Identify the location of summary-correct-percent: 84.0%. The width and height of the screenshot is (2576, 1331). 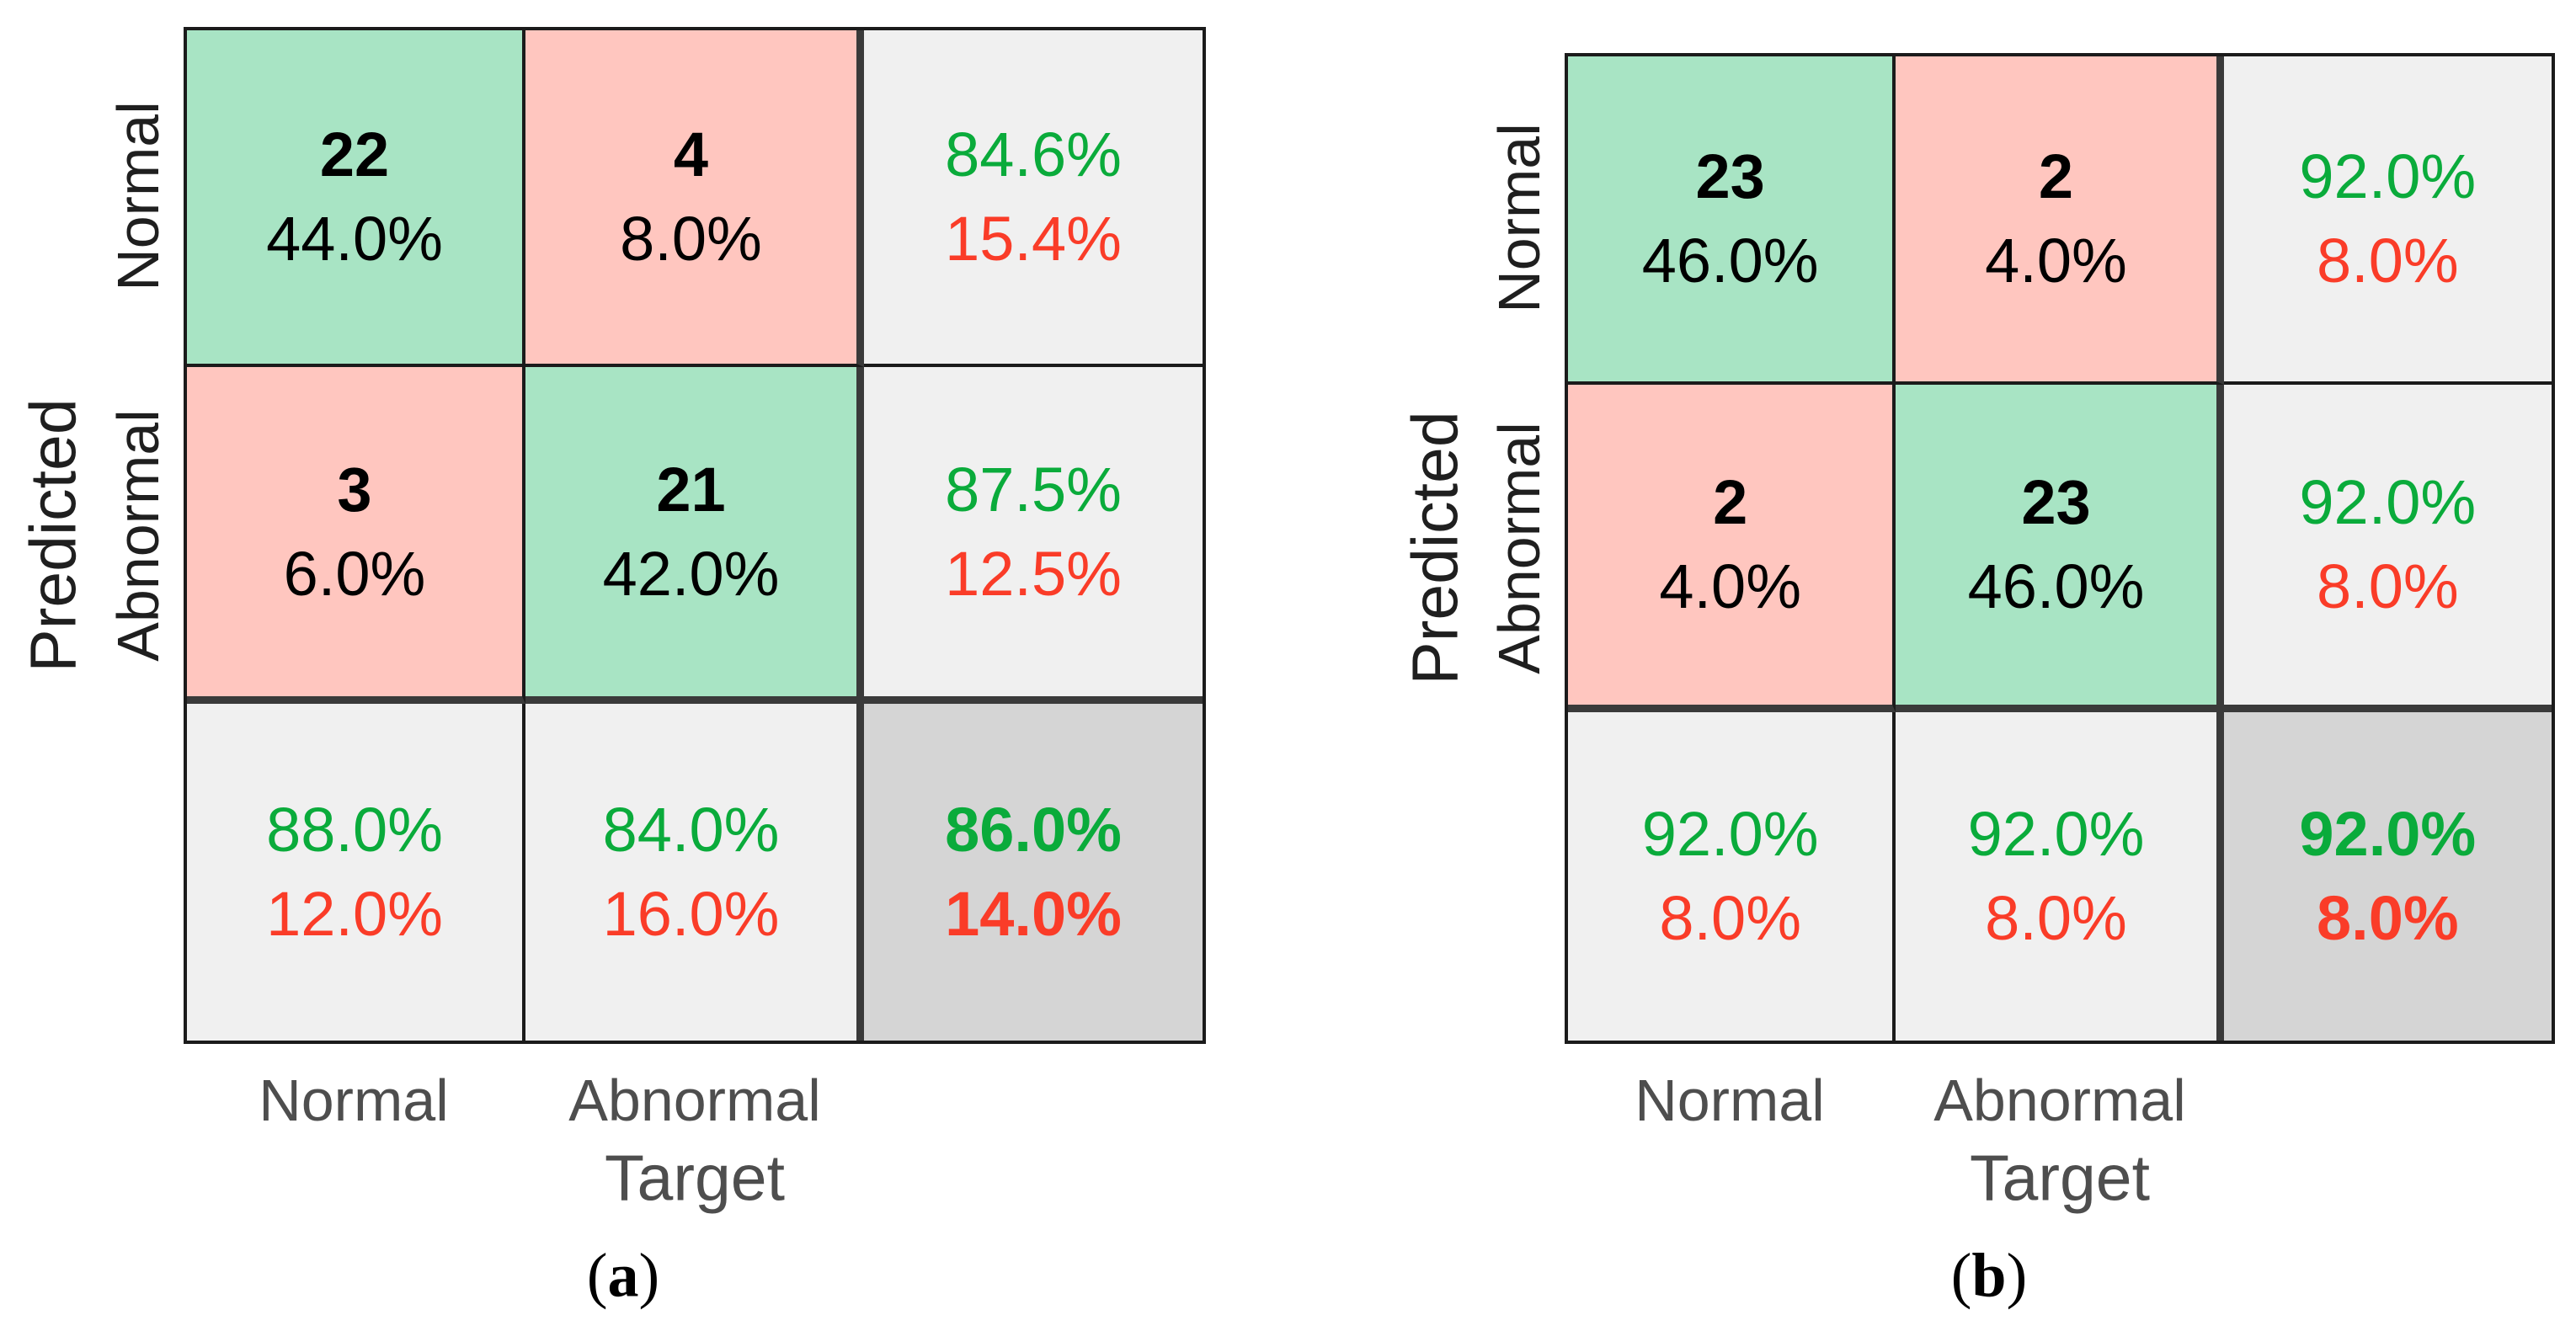
(691, 830).